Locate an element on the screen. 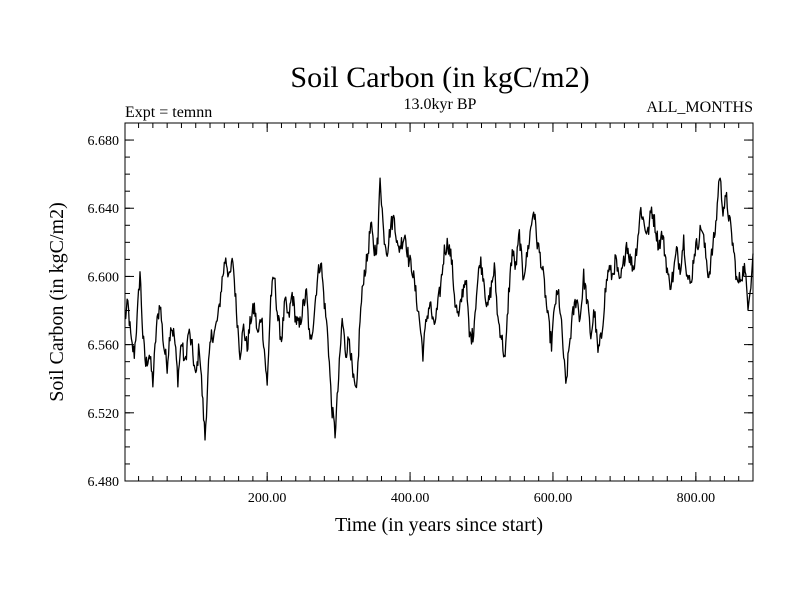  months-label: ALL_MONTHS is located at coordinates (699, 107).